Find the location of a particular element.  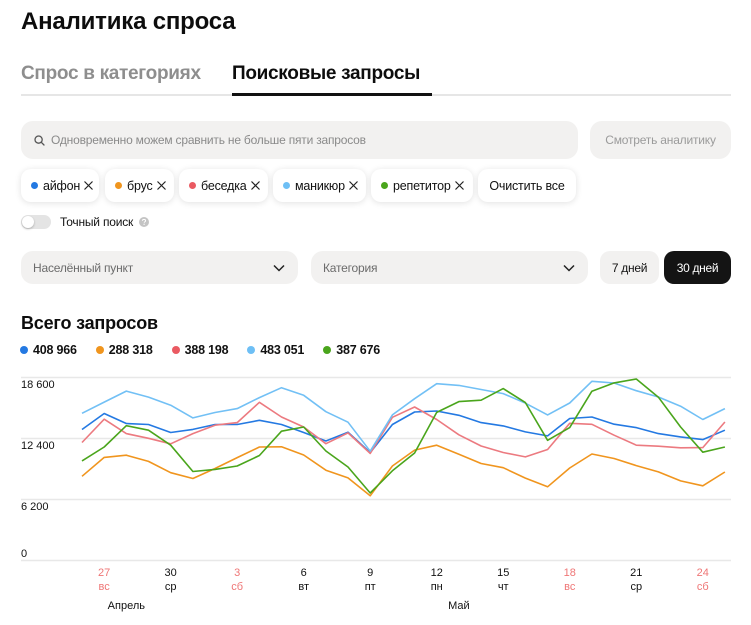

legend-item-manikyur: 483 051 is located at coordinates (275, 350).